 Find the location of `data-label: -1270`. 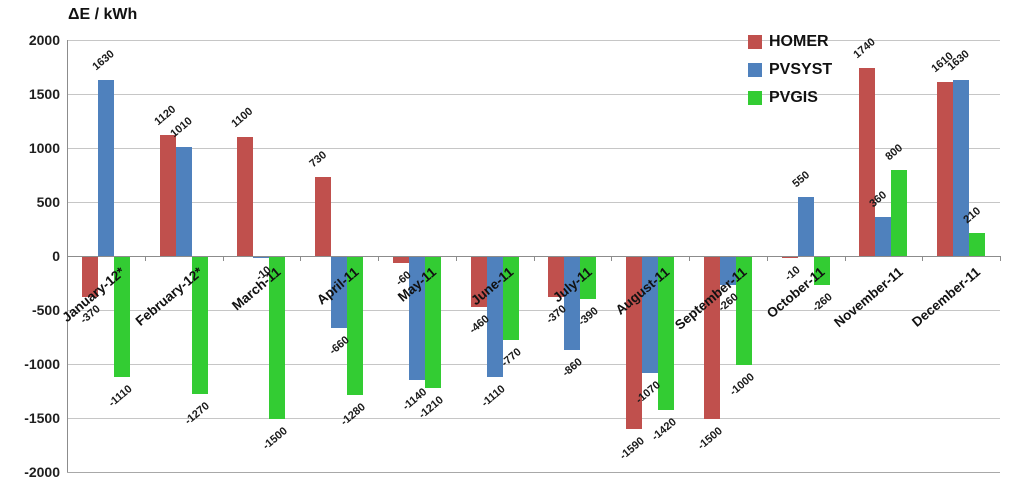

data-label: -1270 is located at coordinates (198, 414).